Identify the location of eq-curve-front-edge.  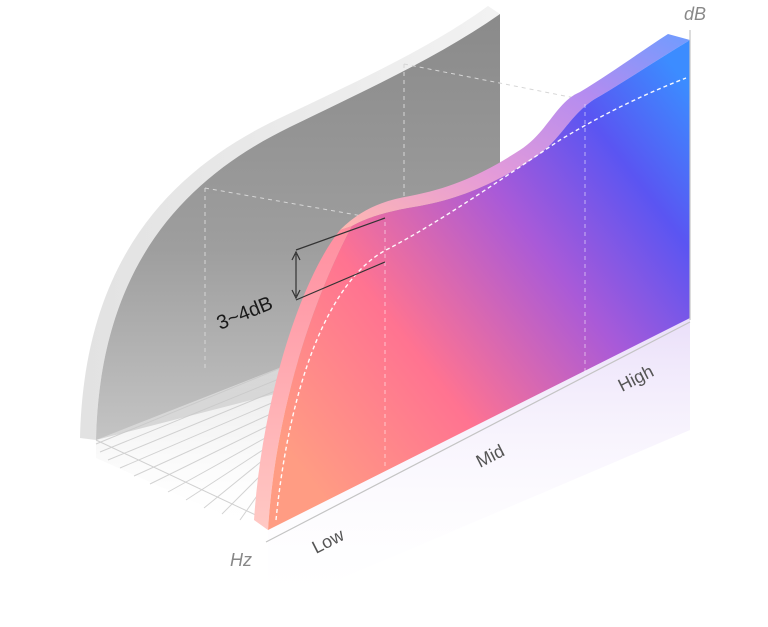
(303, 378).